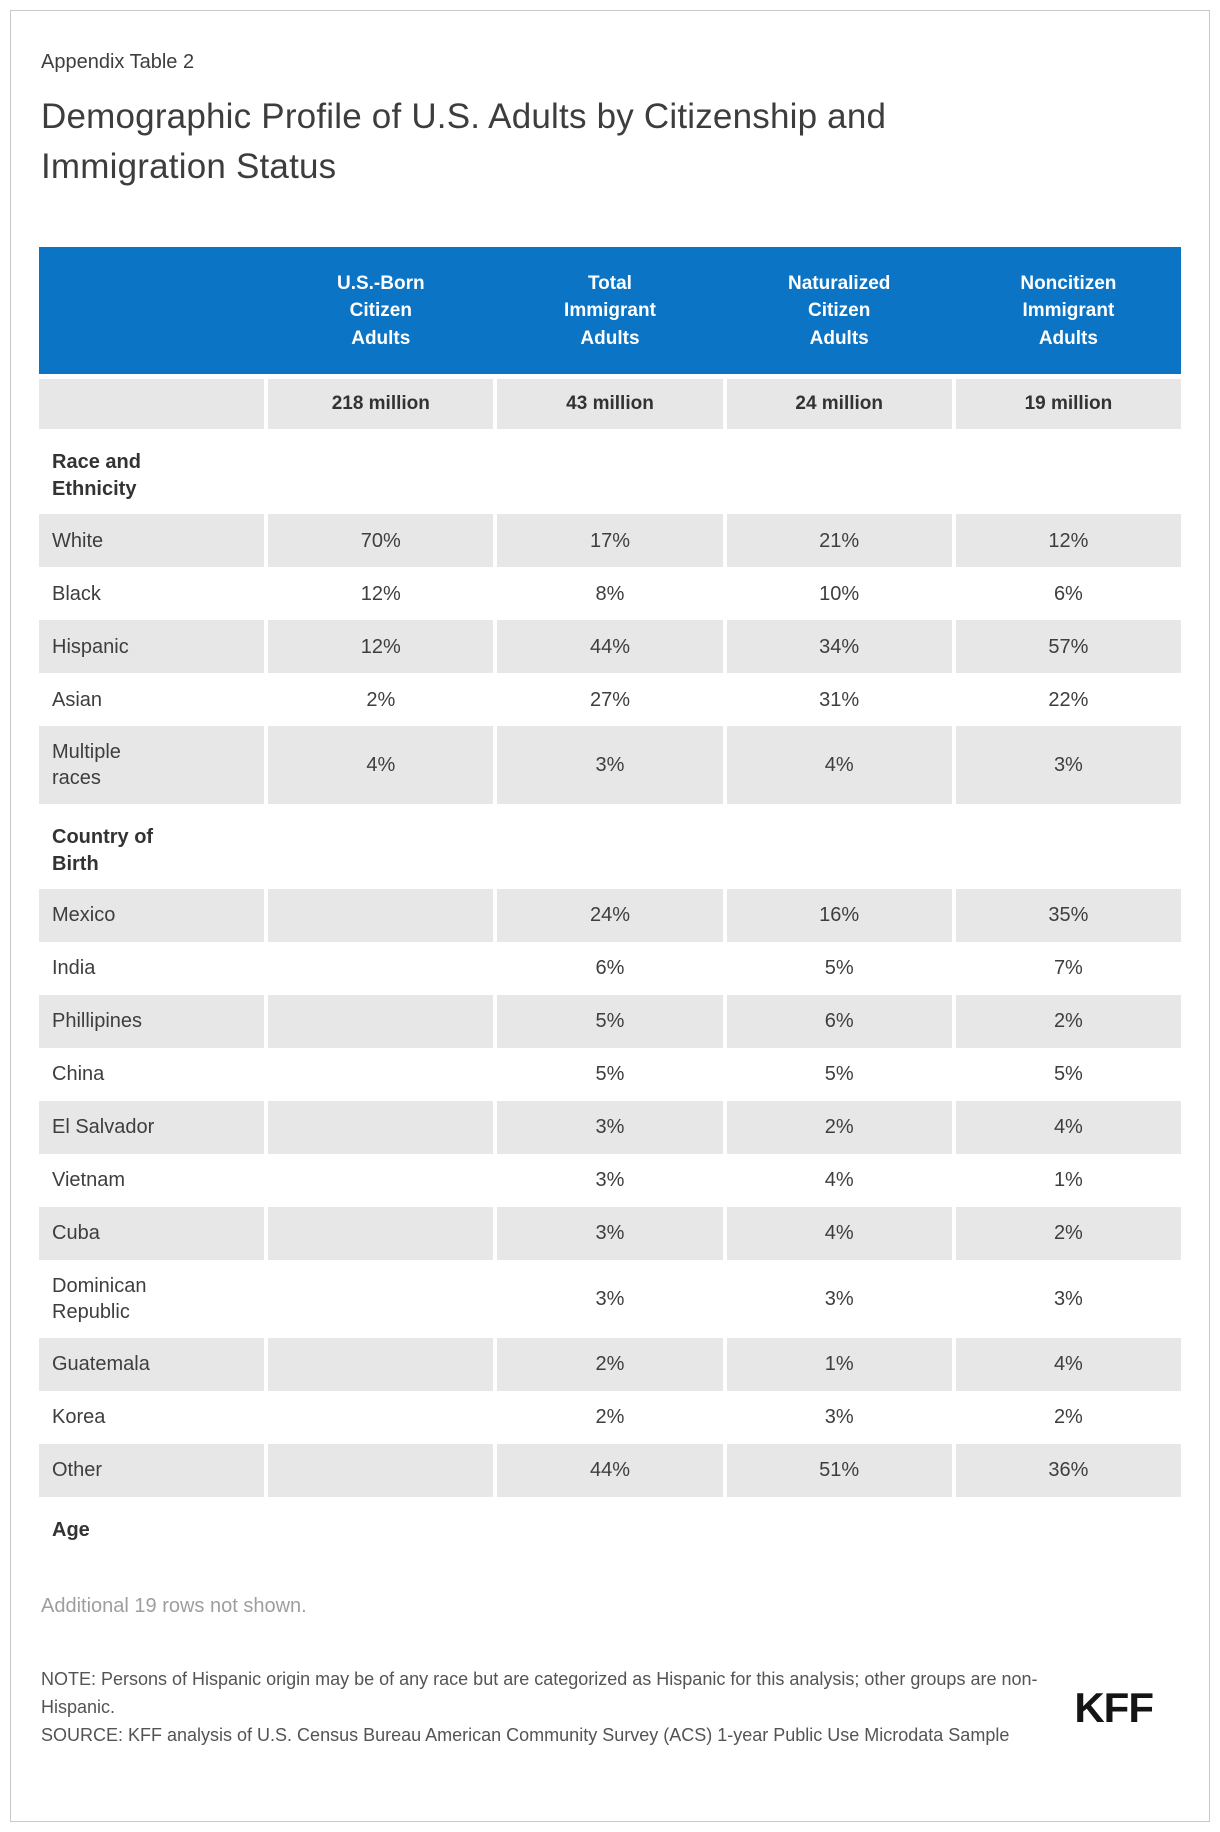  I want to click on value-cell: 8%, so click(610, 593).